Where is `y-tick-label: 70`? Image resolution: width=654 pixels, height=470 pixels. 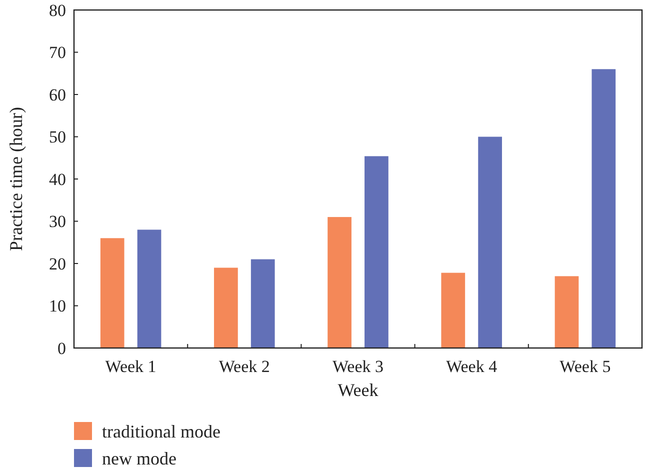 y-tick-label: 70 is located at coordinates (57, 52).